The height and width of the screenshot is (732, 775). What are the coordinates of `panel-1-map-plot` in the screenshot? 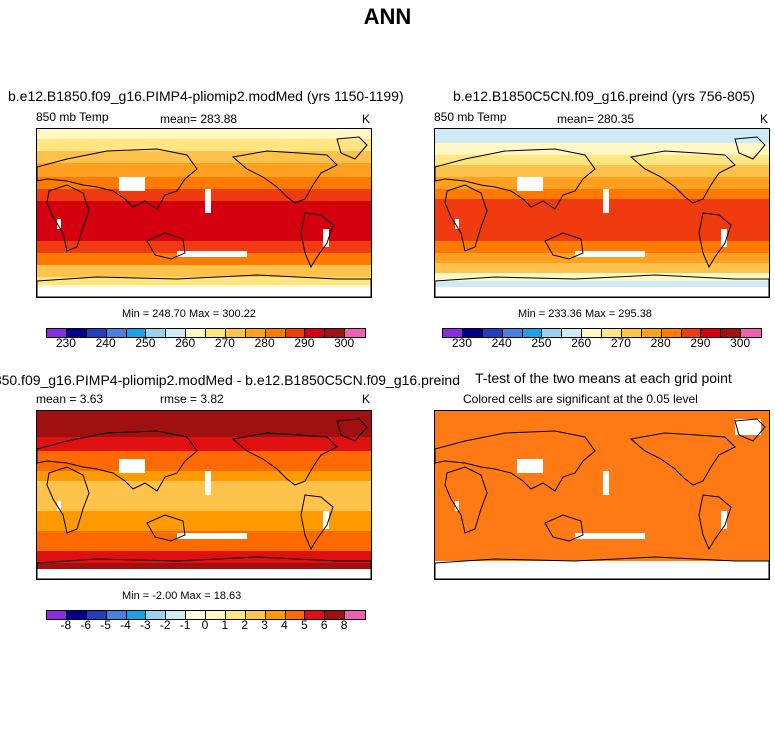 It's located at (204, 213).